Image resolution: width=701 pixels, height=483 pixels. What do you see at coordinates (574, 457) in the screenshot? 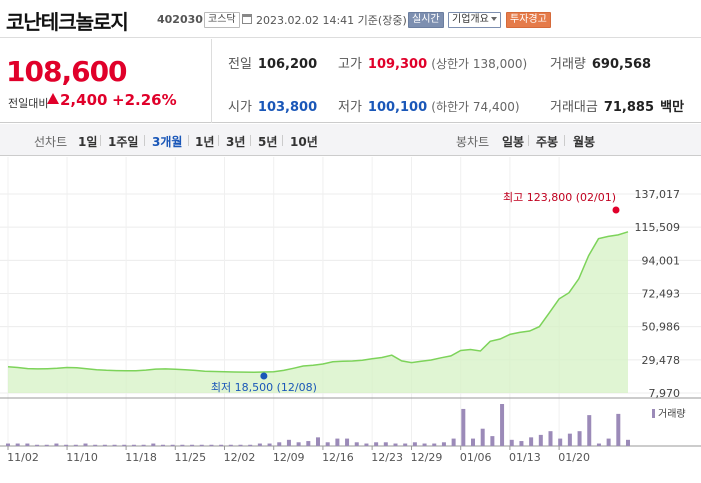
I see `x-tick-label: 01/20` at bounding box center [574, 457].